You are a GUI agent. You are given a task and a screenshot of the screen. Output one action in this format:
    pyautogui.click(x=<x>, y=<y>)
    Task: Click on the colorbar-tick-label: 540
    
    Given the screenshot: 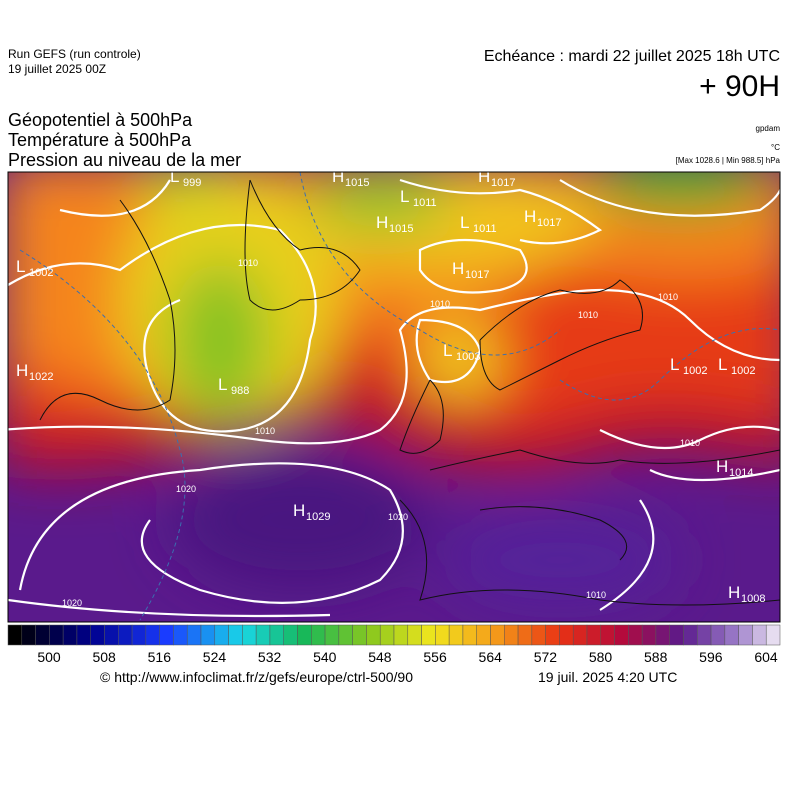 What is the action you would take?
    pyautogui.click(x=325, y=657)
    